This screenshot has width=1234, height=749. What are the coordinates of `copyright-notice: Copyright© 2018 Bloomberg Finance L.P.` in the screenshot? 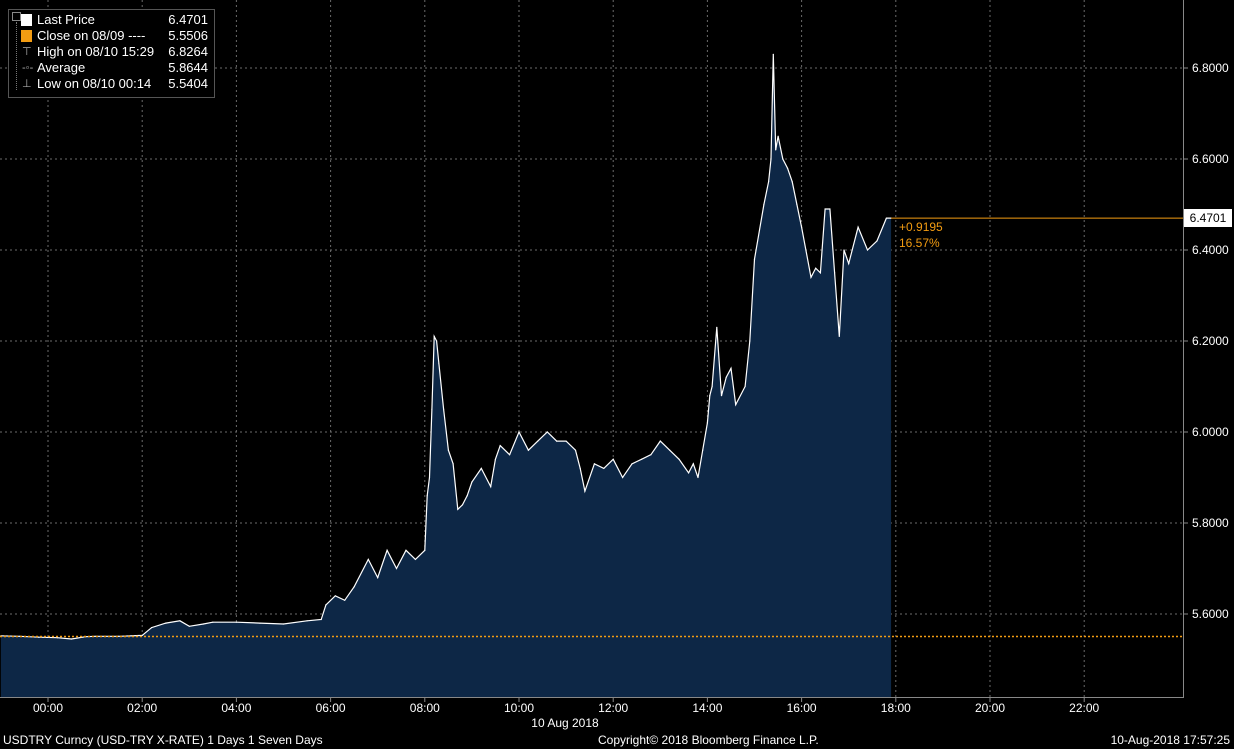 It's located at (708, 740).